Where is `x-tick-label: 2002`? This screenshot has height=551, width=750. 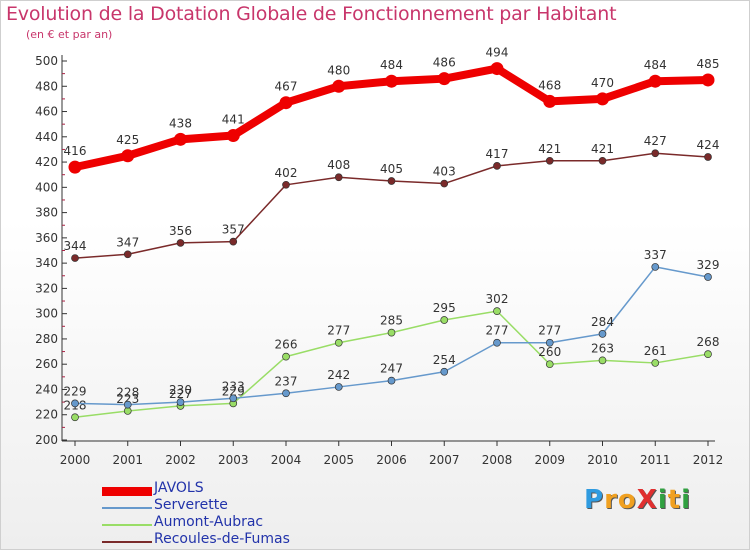 x-tick-label: 2002 is located at coordinates (180, 460).